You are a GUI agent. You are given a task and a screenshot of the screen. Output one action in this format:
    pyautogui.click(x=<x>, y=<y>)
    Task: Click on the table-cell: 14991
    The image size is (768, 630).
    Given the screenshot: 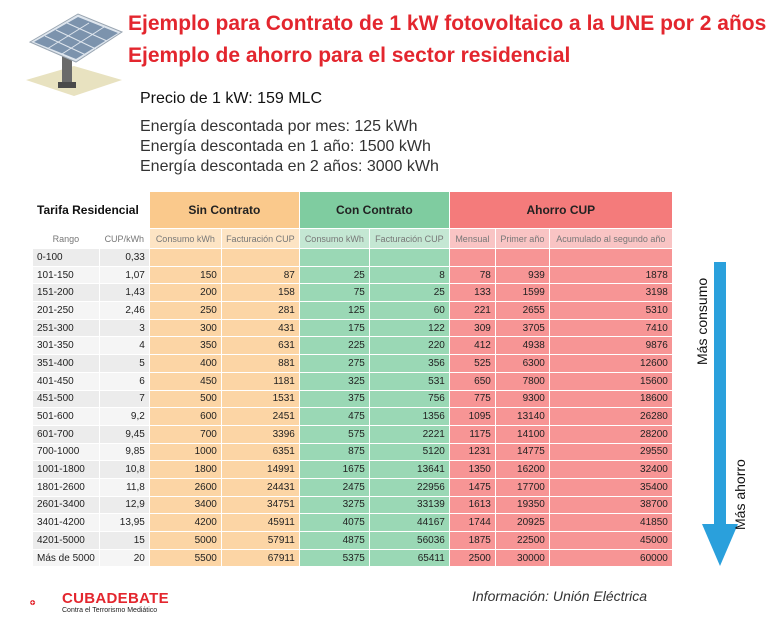 What is the action you would take?
    pyautogui.click(x=260, y=469)
    